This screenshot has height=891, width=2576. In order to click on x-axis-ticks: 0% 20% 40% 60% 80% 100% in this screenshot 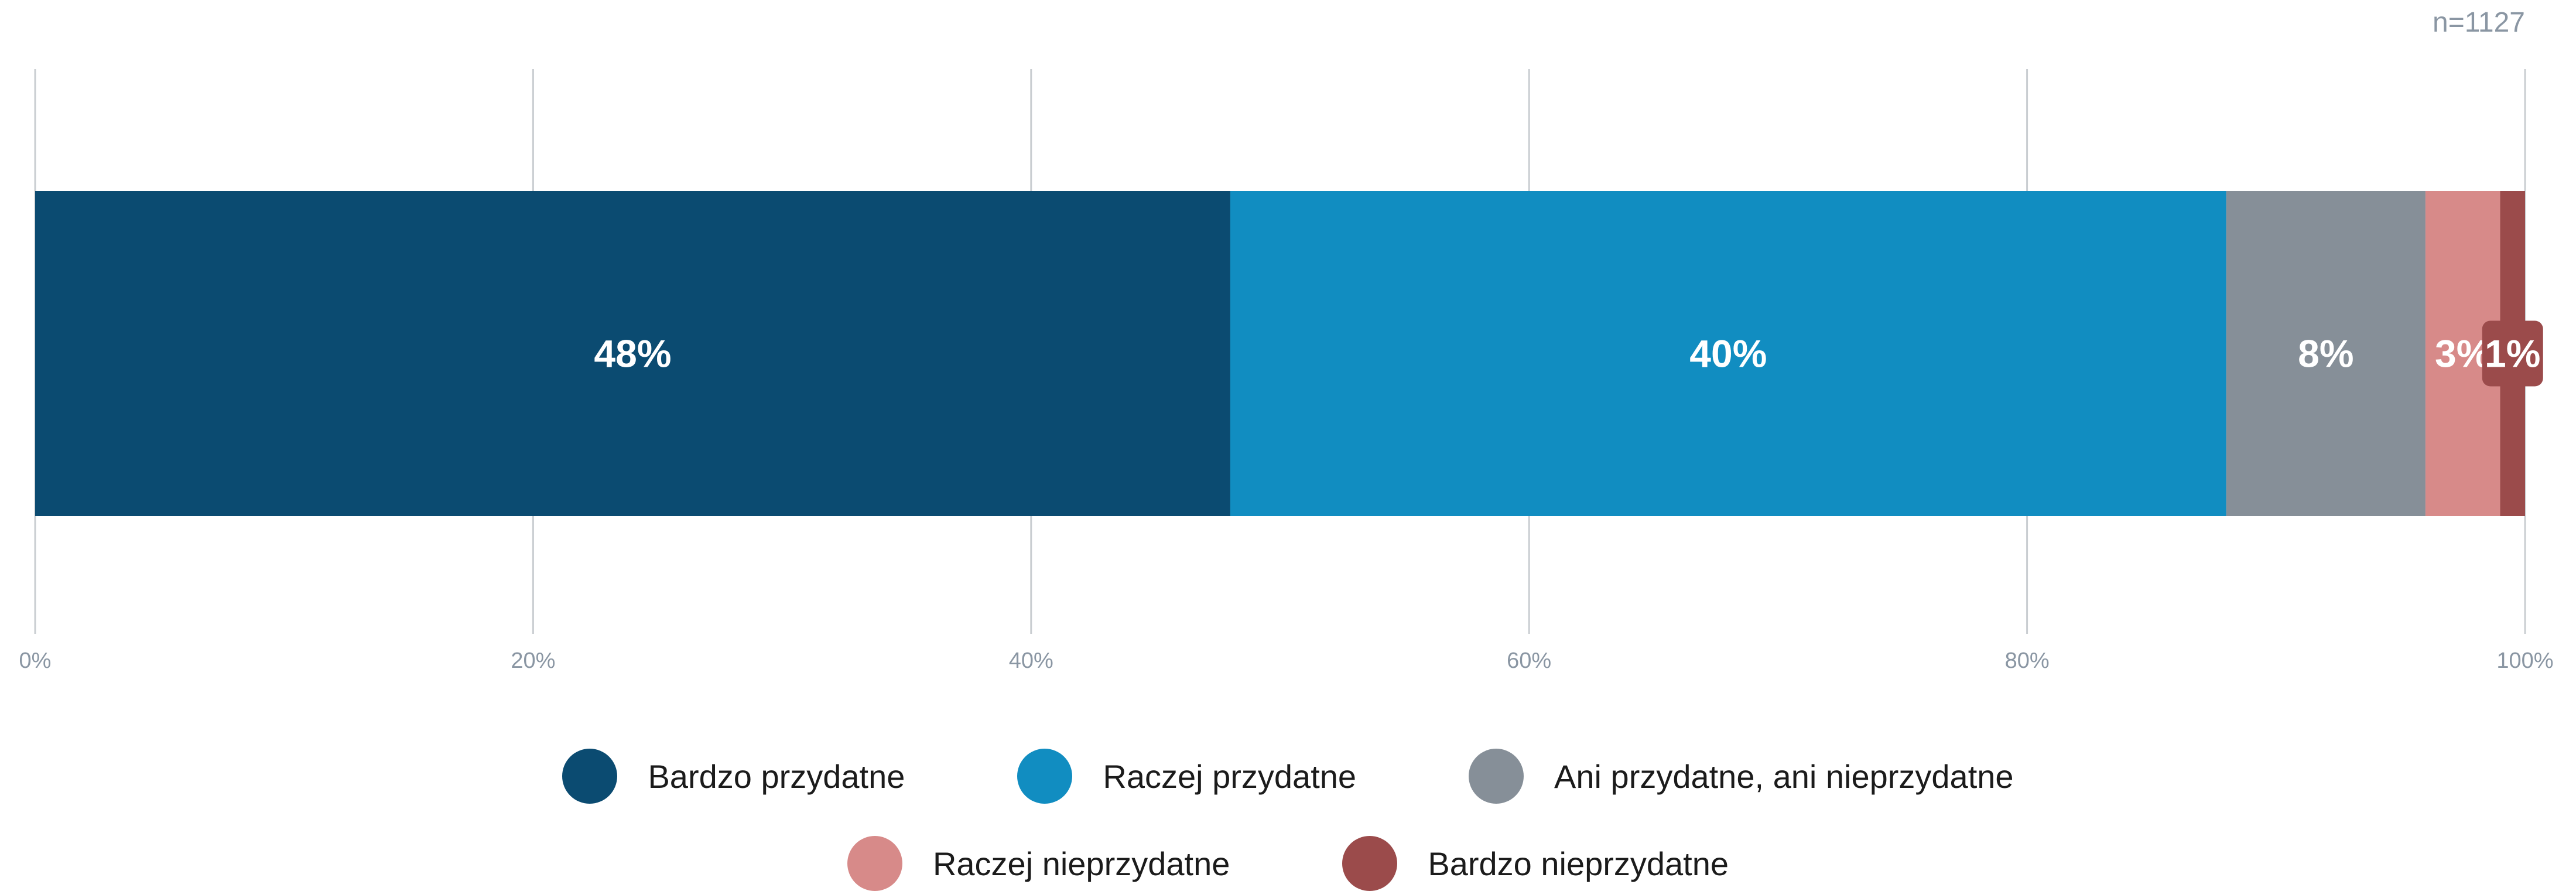, I will do `click(1286, 660)`.